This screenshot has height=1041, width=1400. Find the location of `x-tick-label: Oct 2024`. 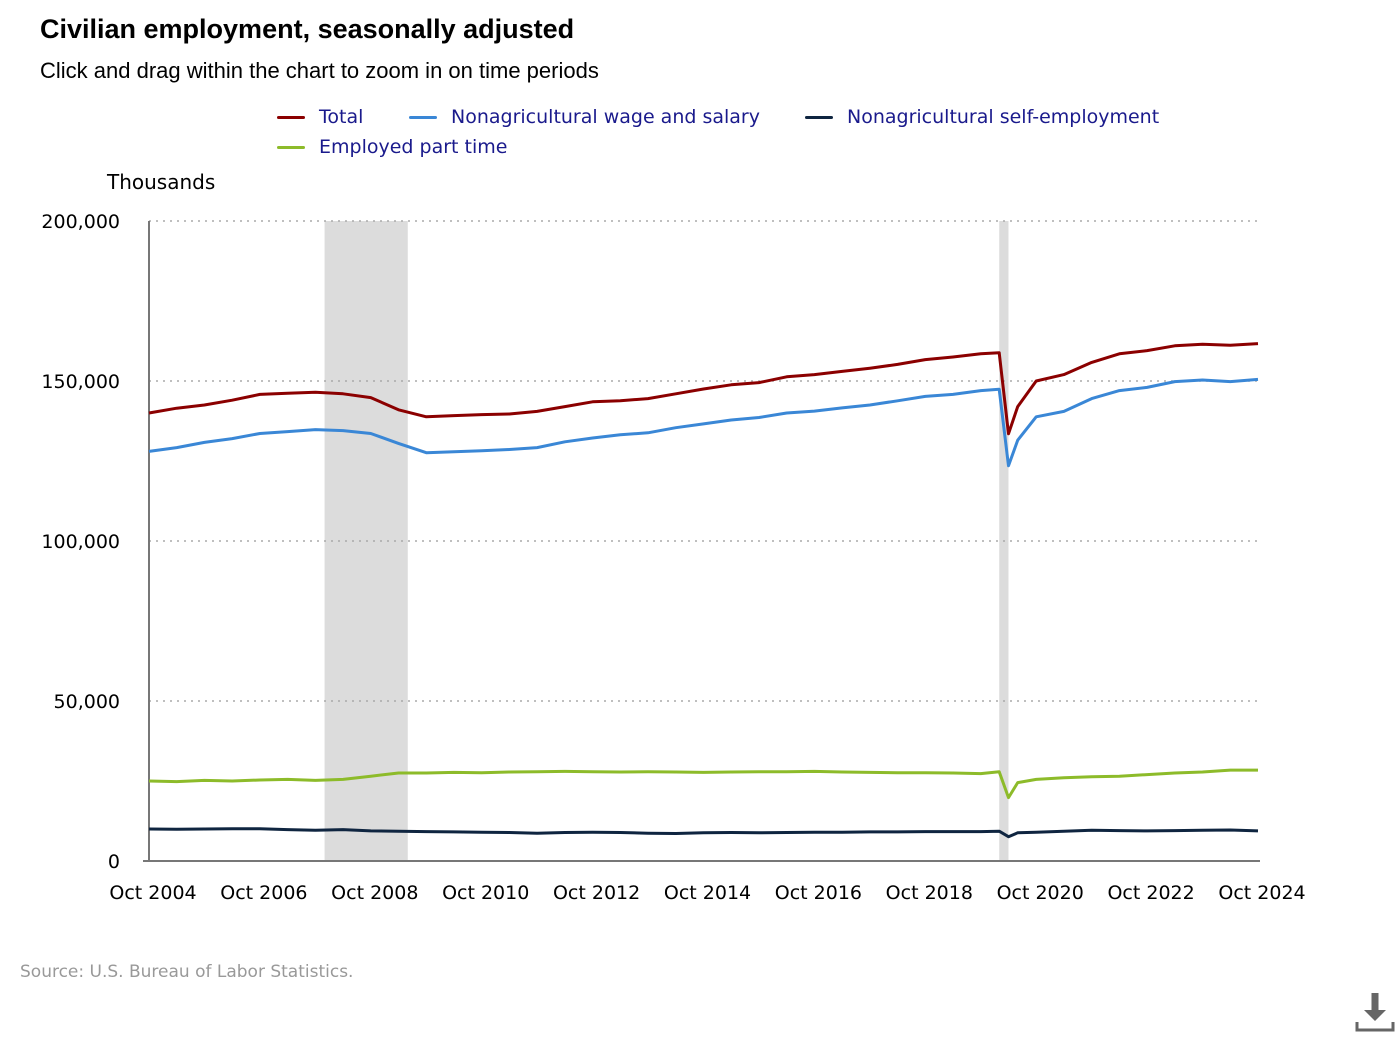

x-tick-label: Oct 2024 is located at coordinates (1261, 893).